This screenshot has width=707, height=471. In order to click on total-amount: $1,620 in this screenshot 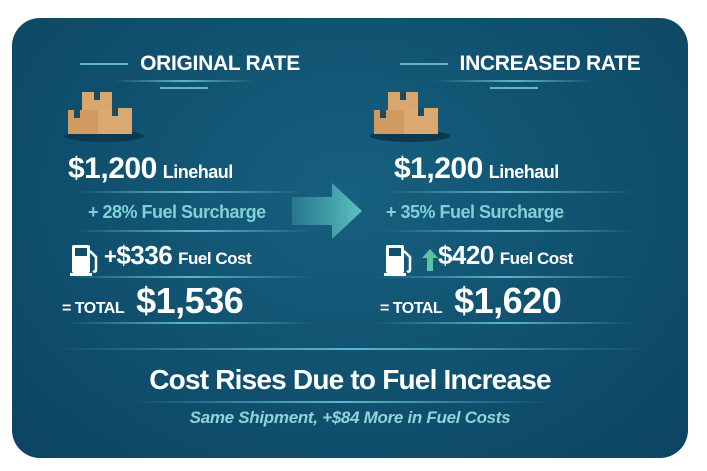, I will do `click(508, 300)`.